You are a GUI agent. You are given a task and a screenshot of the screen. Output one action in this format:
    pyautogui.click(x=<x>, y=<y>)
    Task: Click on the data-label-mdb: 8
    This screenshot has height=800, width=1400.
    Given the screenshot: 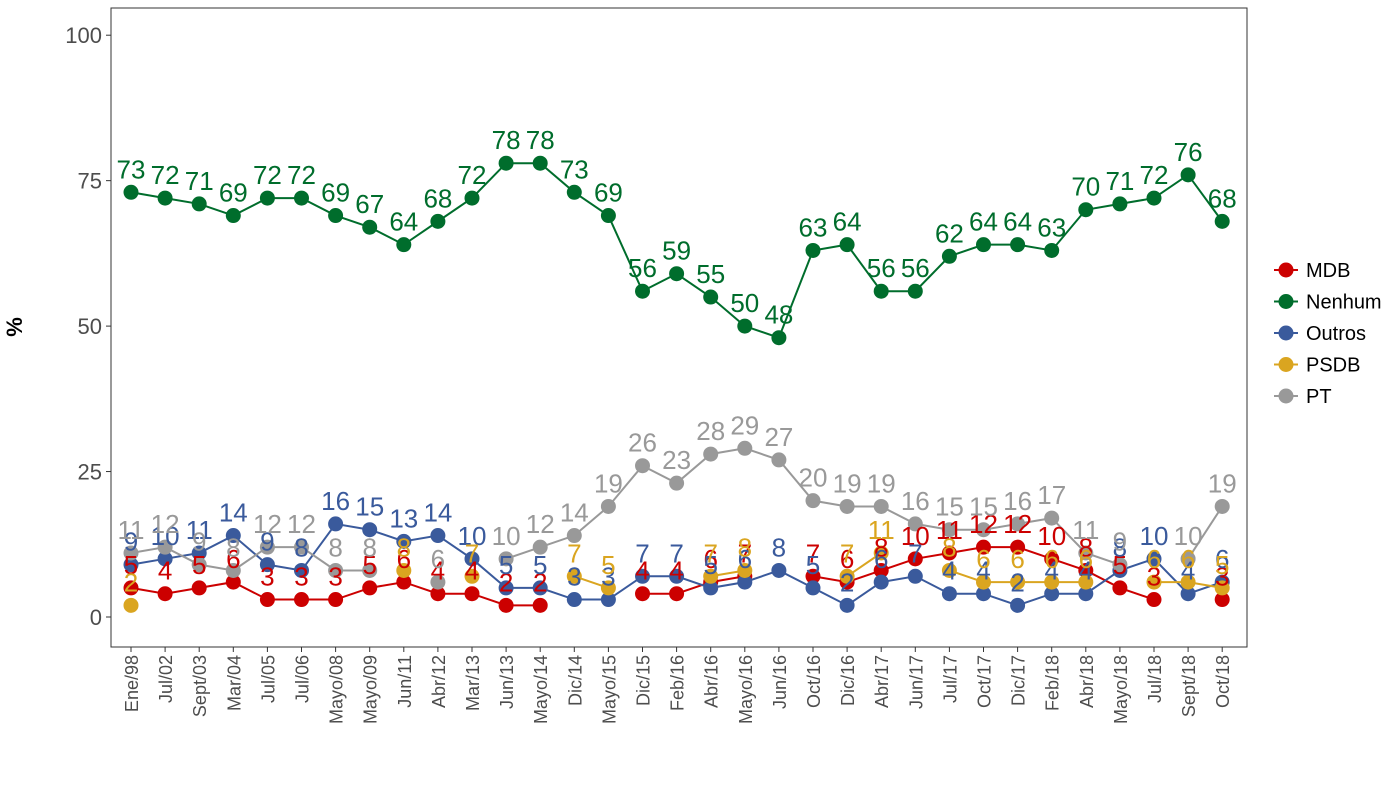 What is the action you would take?
    pyautogui.click(x=1086, y=547)
    